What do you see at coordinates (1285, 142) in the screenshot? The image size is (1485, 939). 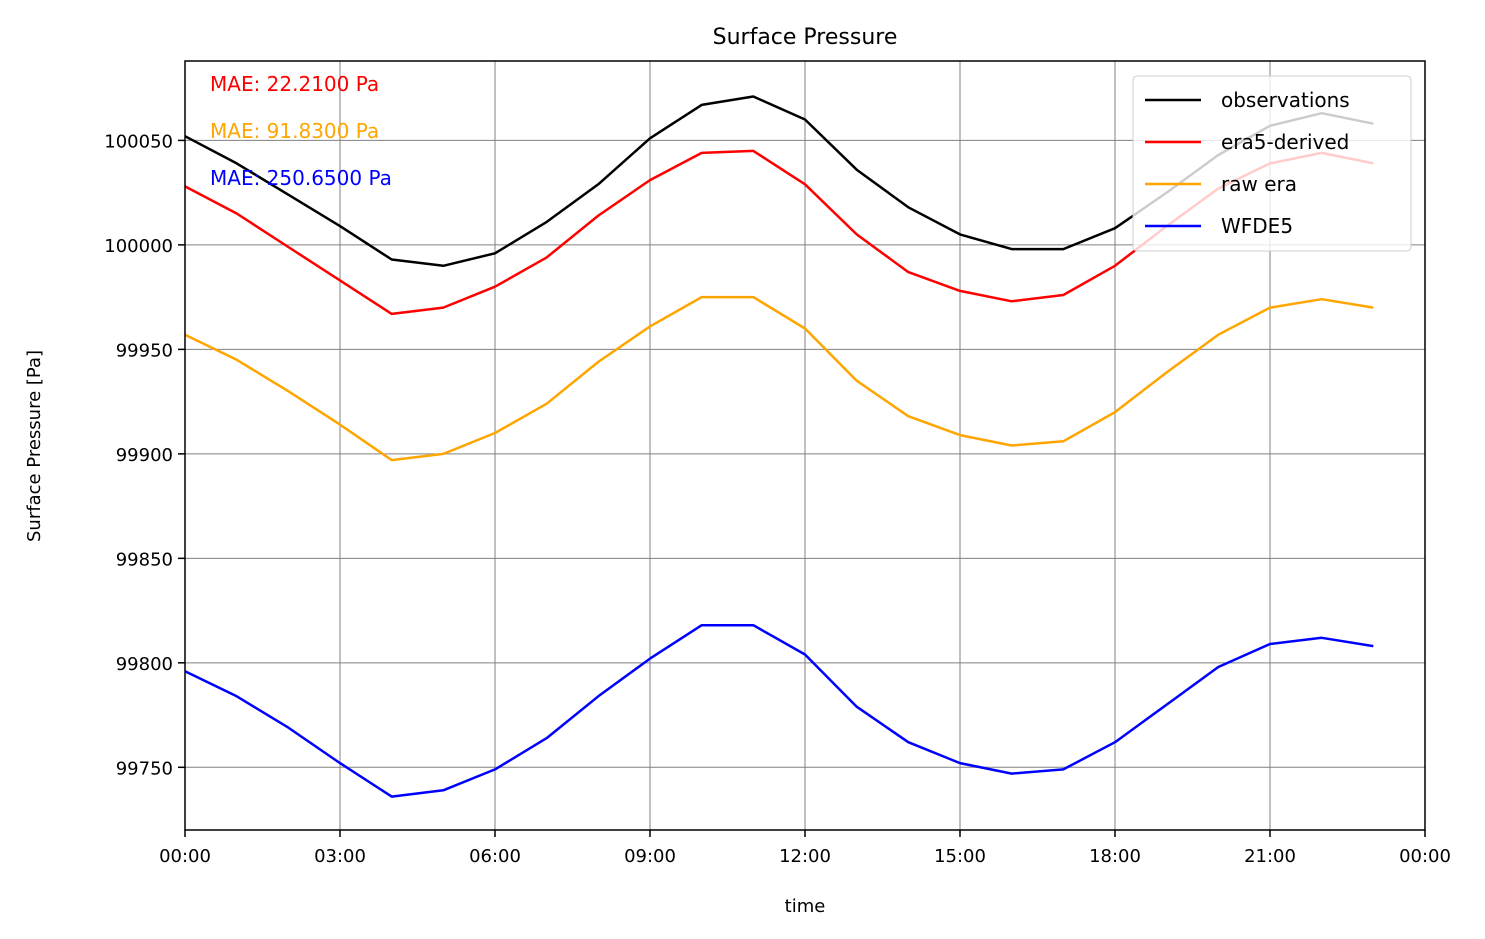 I see `legend-label: era5-derived` at bounding box center [1285, 142].